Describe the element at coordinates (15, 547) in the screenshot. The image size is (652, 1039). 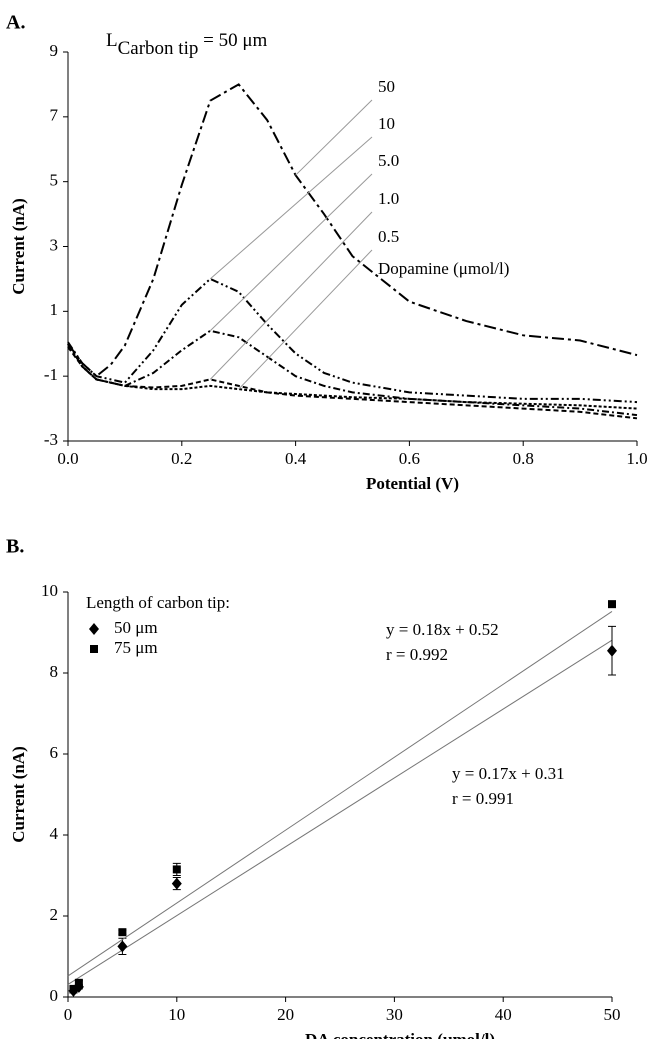
I see `panel-label: B.` at that location.